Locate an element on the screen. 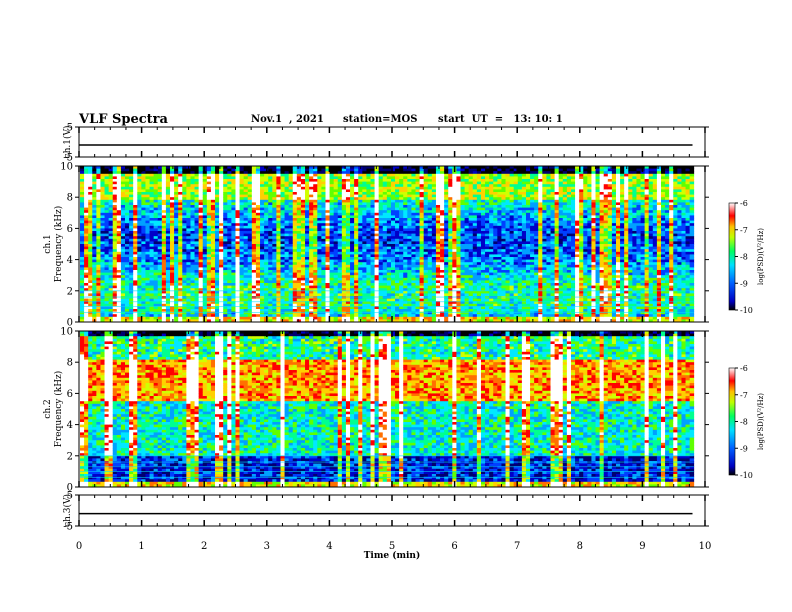 Image resolution: width=792 pixels, height=612 pixels. x-tick-label: 9 is located at coordinates (642, 546).